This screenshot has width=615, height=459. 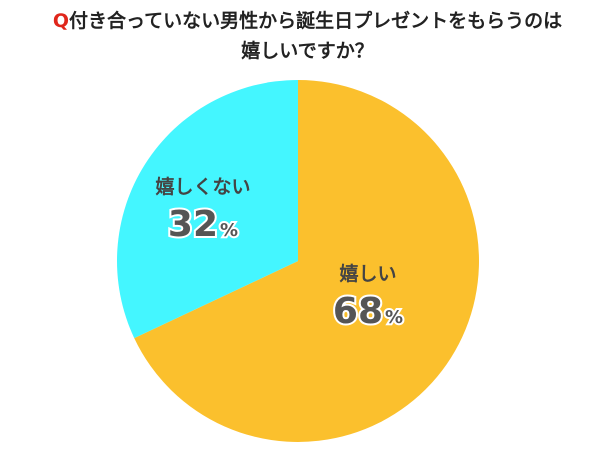 What do you see at coordinates (203, 224) in the screenshot?
I see `slice-value-not-happy: 32%` at bounding box center [203, 224].